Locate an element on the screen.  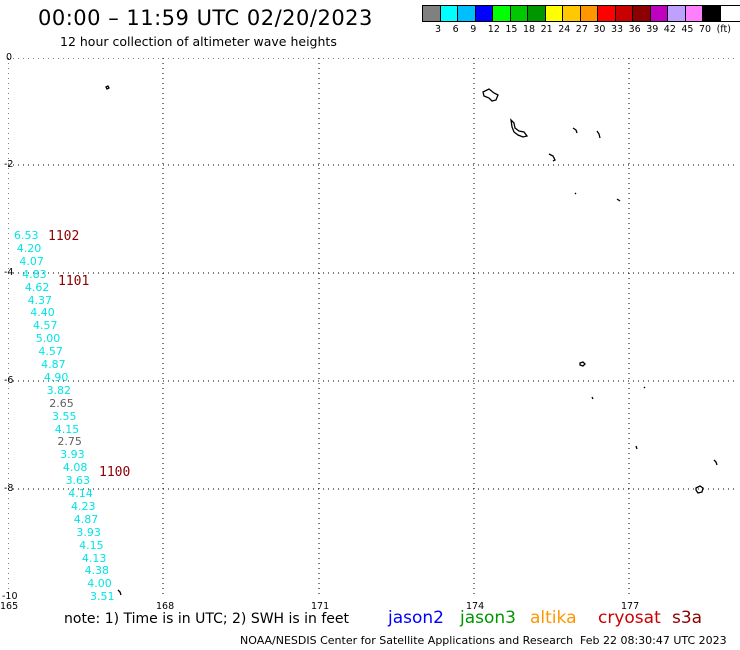
legend-swatches is located at coordinates (581, 13).